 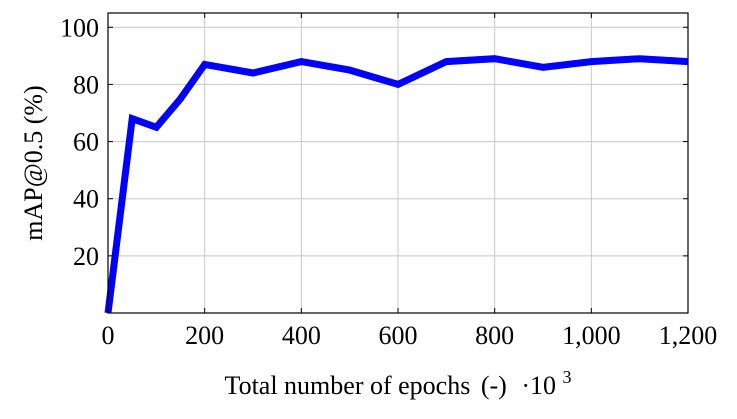 What do you see at coordinates (494, 335) in the screenshot?
I see `x-tick-label-4: 800` at bounding box center [494, 335].